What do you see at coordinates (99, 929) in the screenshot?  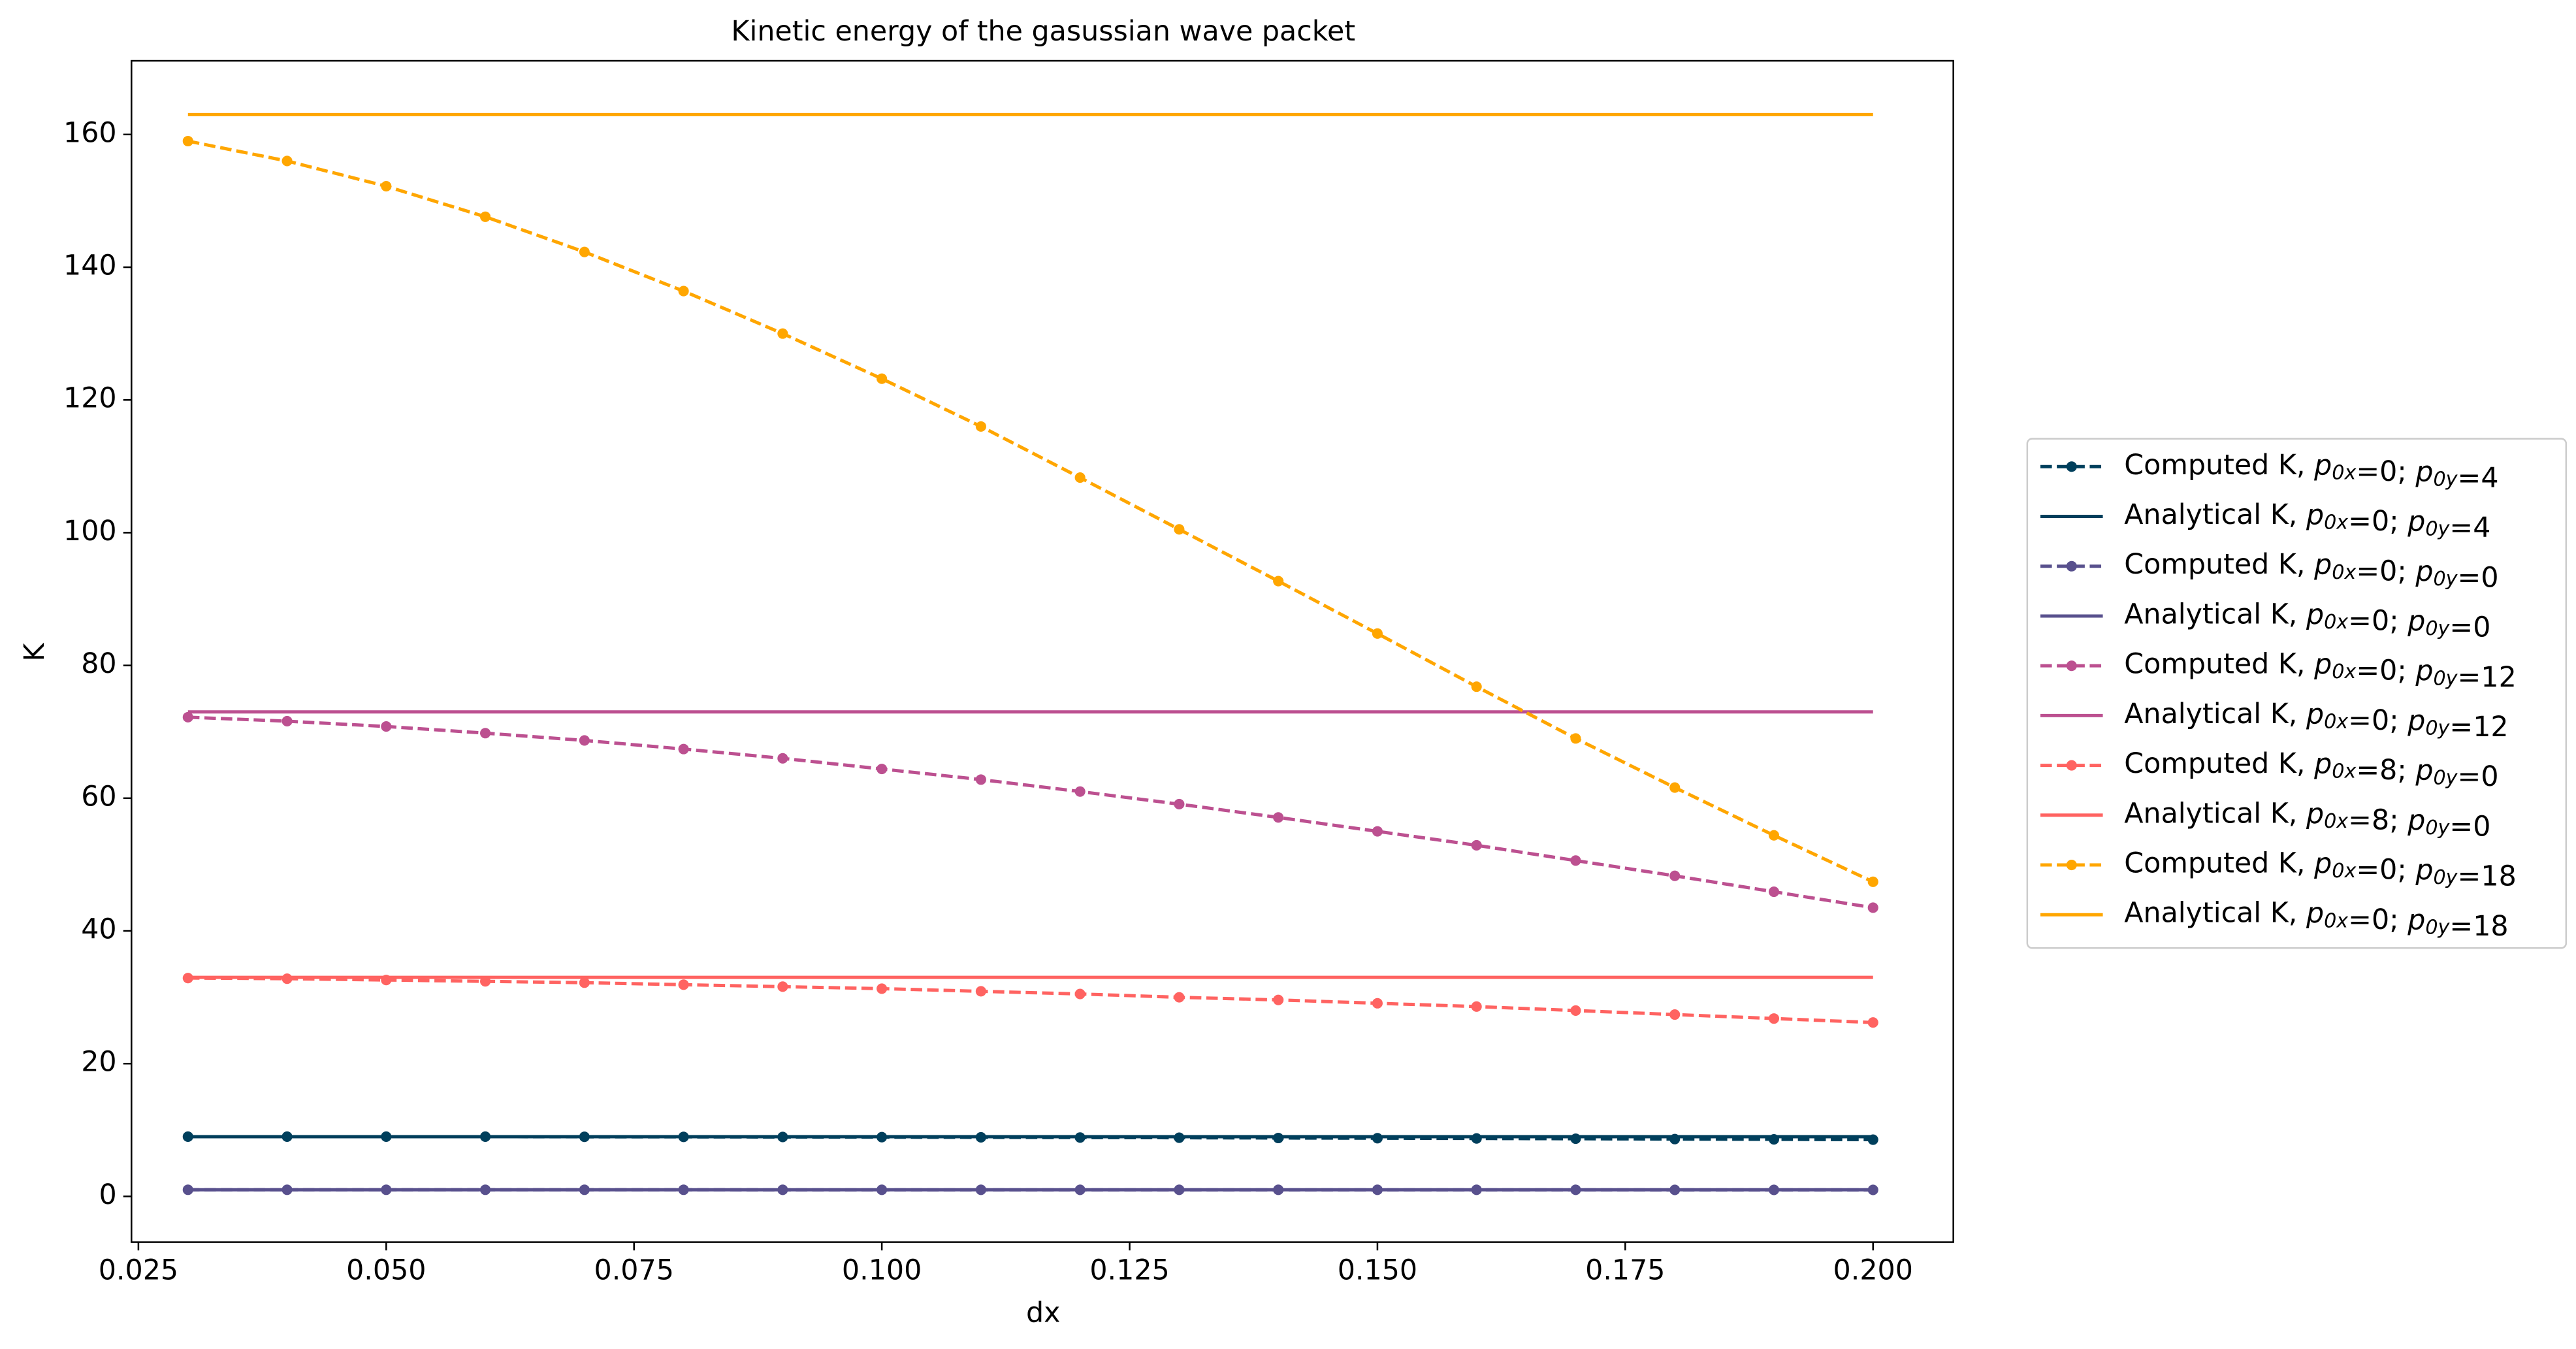 I see `y-tick-label: 40` at bounding box center [99, 929].